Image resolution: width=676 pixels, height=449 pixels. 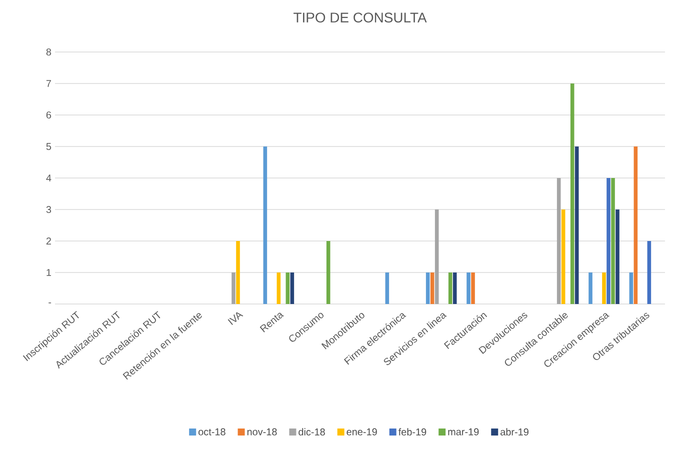 I want to click on y-tick-label: 1, so click(x=48, y=272).